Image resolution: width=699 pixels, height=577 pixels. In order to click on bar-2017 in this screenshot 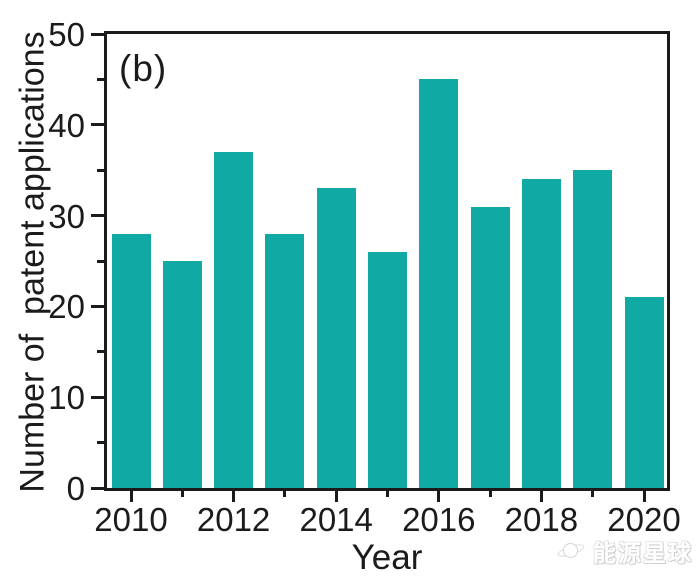, I will do `click(490, 347)`.